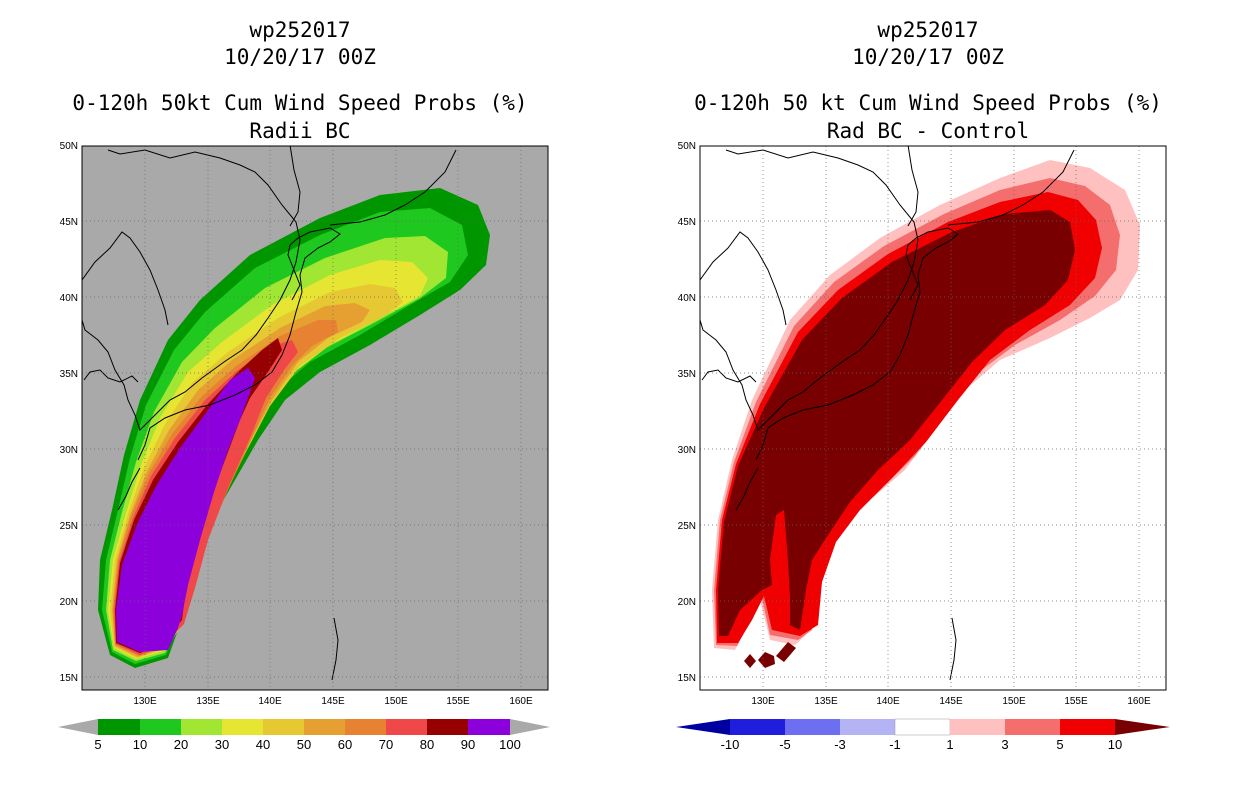 This screenshot has width=1236, height=800. What do you see at coordinates (222, 744) in the screenshot?
I see `left-colorbar-label: 30` at bounding box center [222, 744].